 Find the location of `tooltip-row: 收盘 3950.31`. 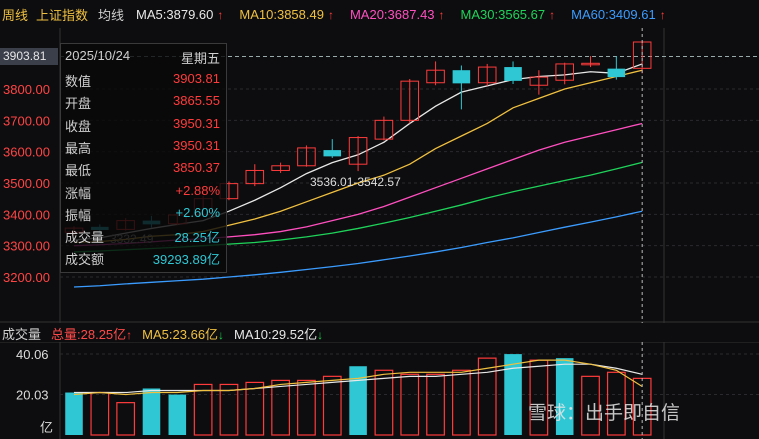

tooltip-row: 收盘 3950.31 is located at coordinates (143, 126).